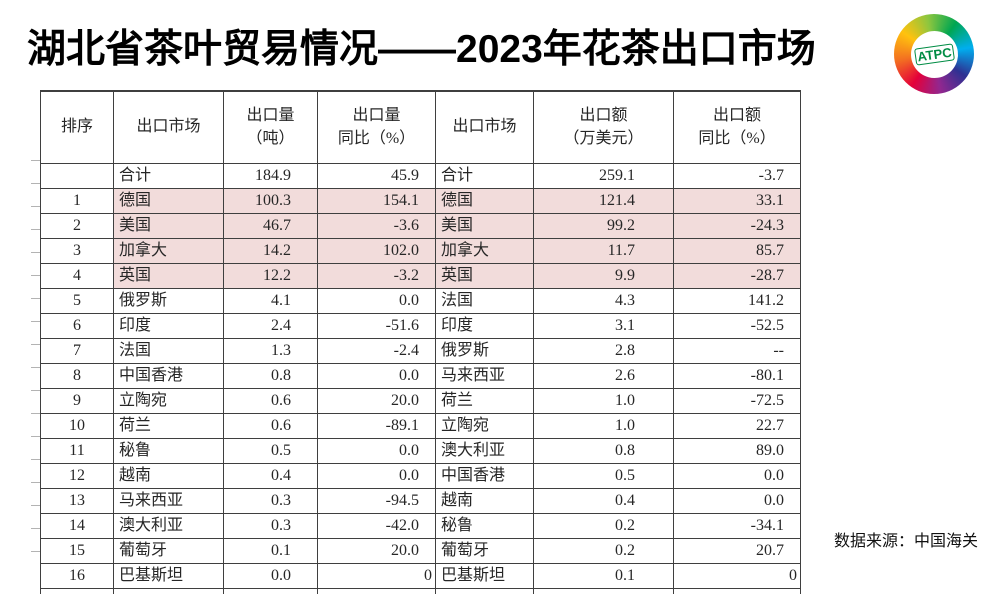  What do you see at coordinates (377, 351) in the screenshot?
I see `table-cell: -2.4` at bounding box center [377, 351].